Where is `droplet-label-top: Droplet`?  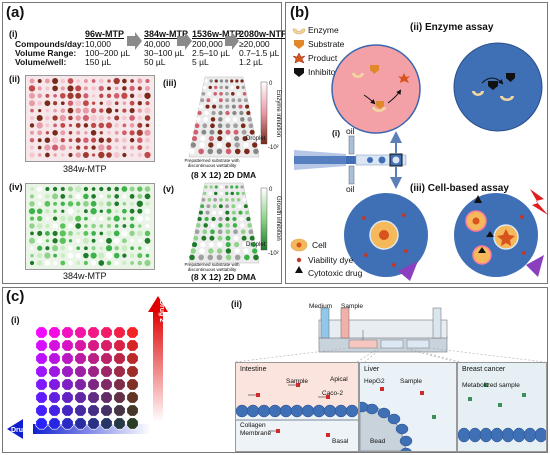 droplet-label-top: Droplet is located at coordinates (256, 139).